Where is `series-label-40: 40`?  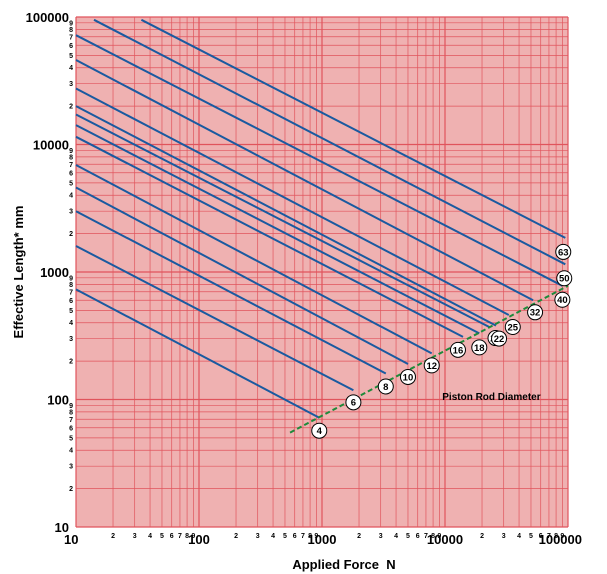
series-label-40: 40 is located at coordinates (562, 299).